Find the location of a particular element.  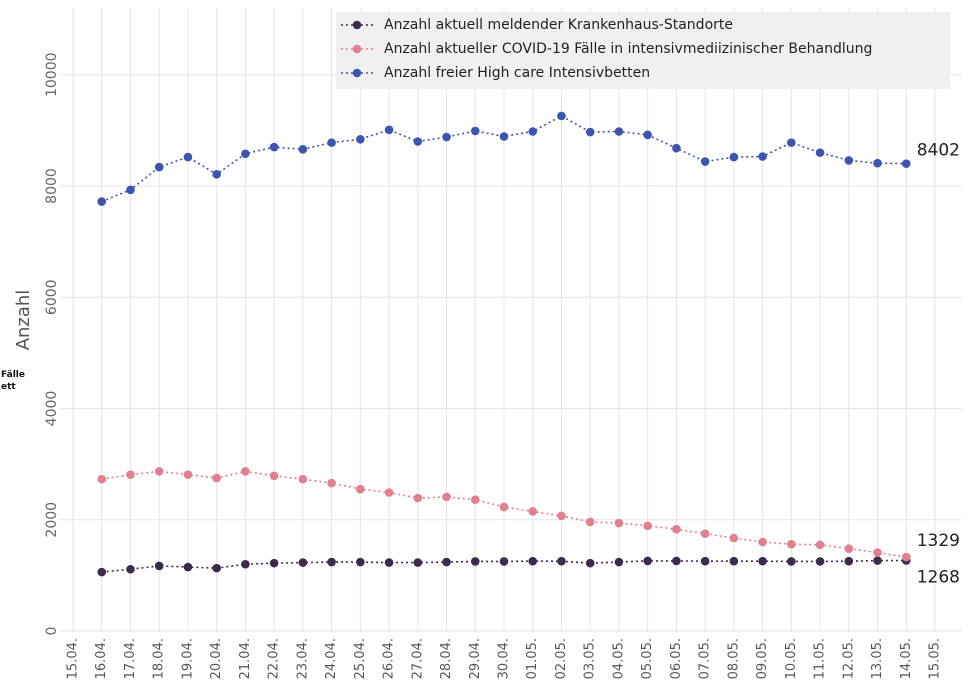

y-tick-label: 8000 is located at coordinates (52, 186).